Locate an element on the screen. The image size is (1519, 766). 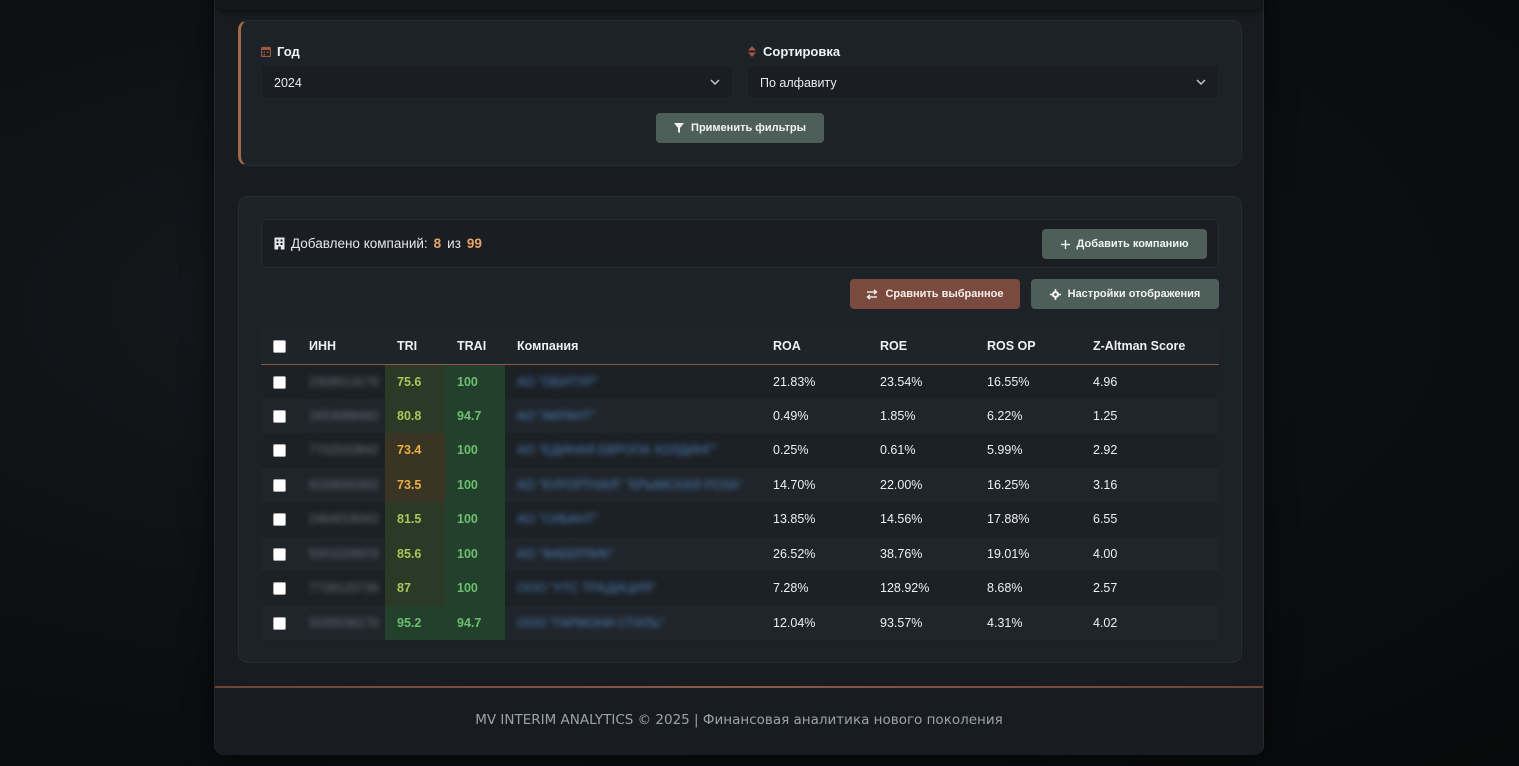
tri-cell: 81.5 is located at coordinates (415, 519).